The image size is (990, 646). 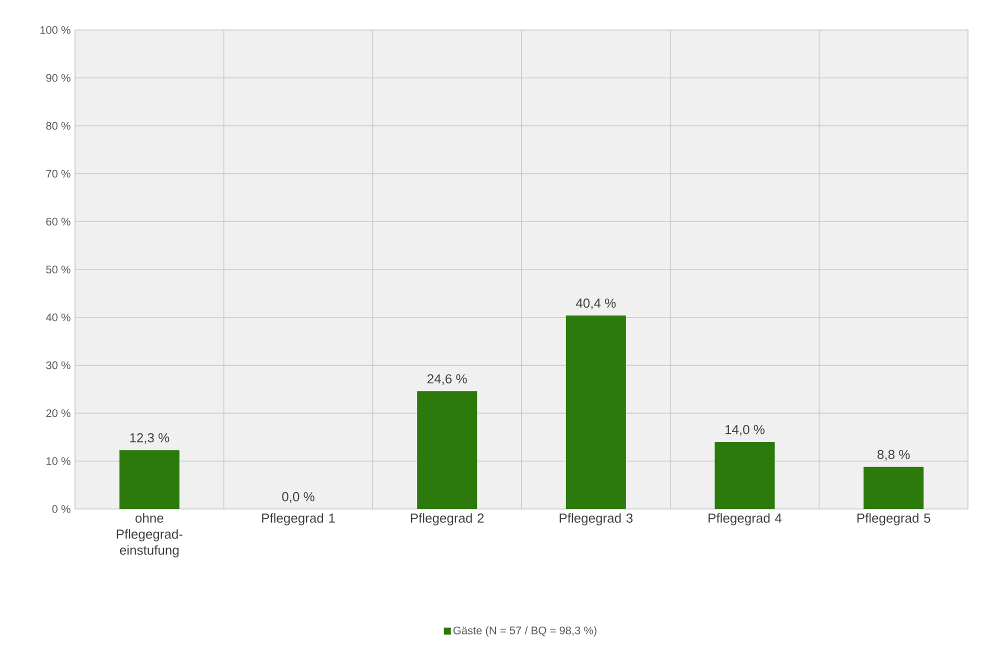 I want to click on y-tick-label: 10 %, so click(x=58, y=461).